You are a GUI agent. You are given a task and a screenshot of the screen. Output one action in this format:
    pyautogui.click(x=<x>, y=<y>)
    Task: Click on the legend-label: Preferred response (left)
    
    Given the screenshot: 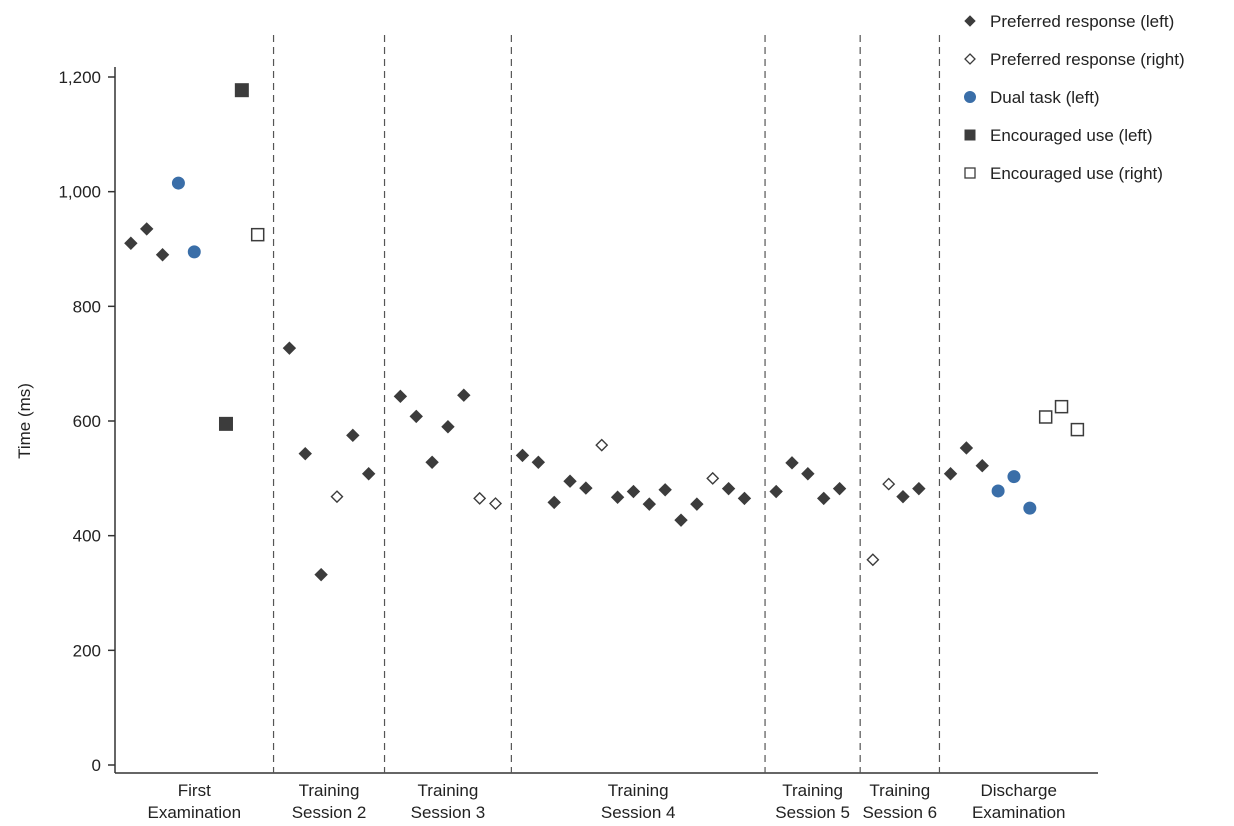 What is the action you would take?
    pyautogui.click(x=1082, y=21)
    